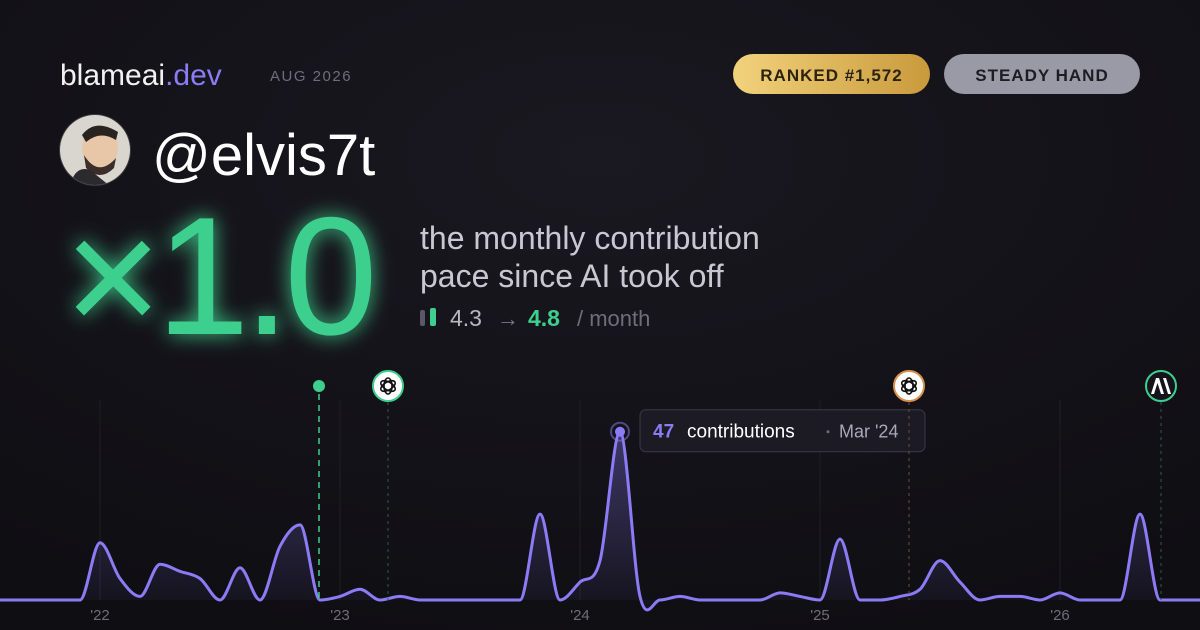 Image resolution: width=1200 pixels, height=630 pixels. I want to click on tooltip-date: Mar '24, so click(868, 432).